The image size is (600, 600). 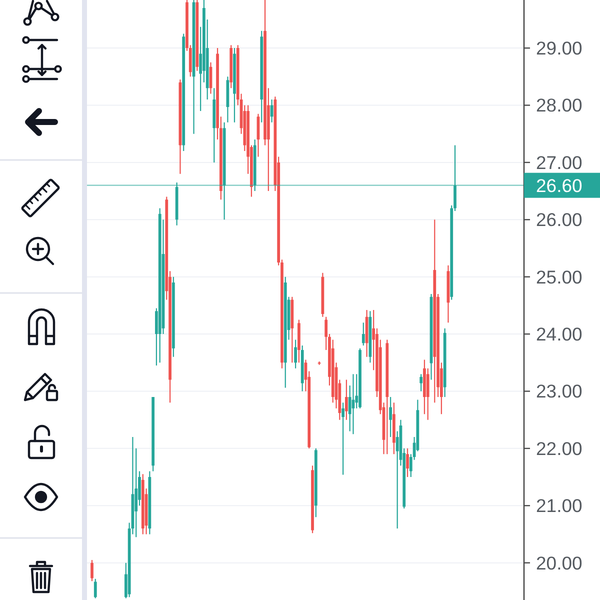 What do you see at coordinates (559, 185) in the screenshot?
I see `ref-line-label: 26.60` at bounding box center [559, 185].